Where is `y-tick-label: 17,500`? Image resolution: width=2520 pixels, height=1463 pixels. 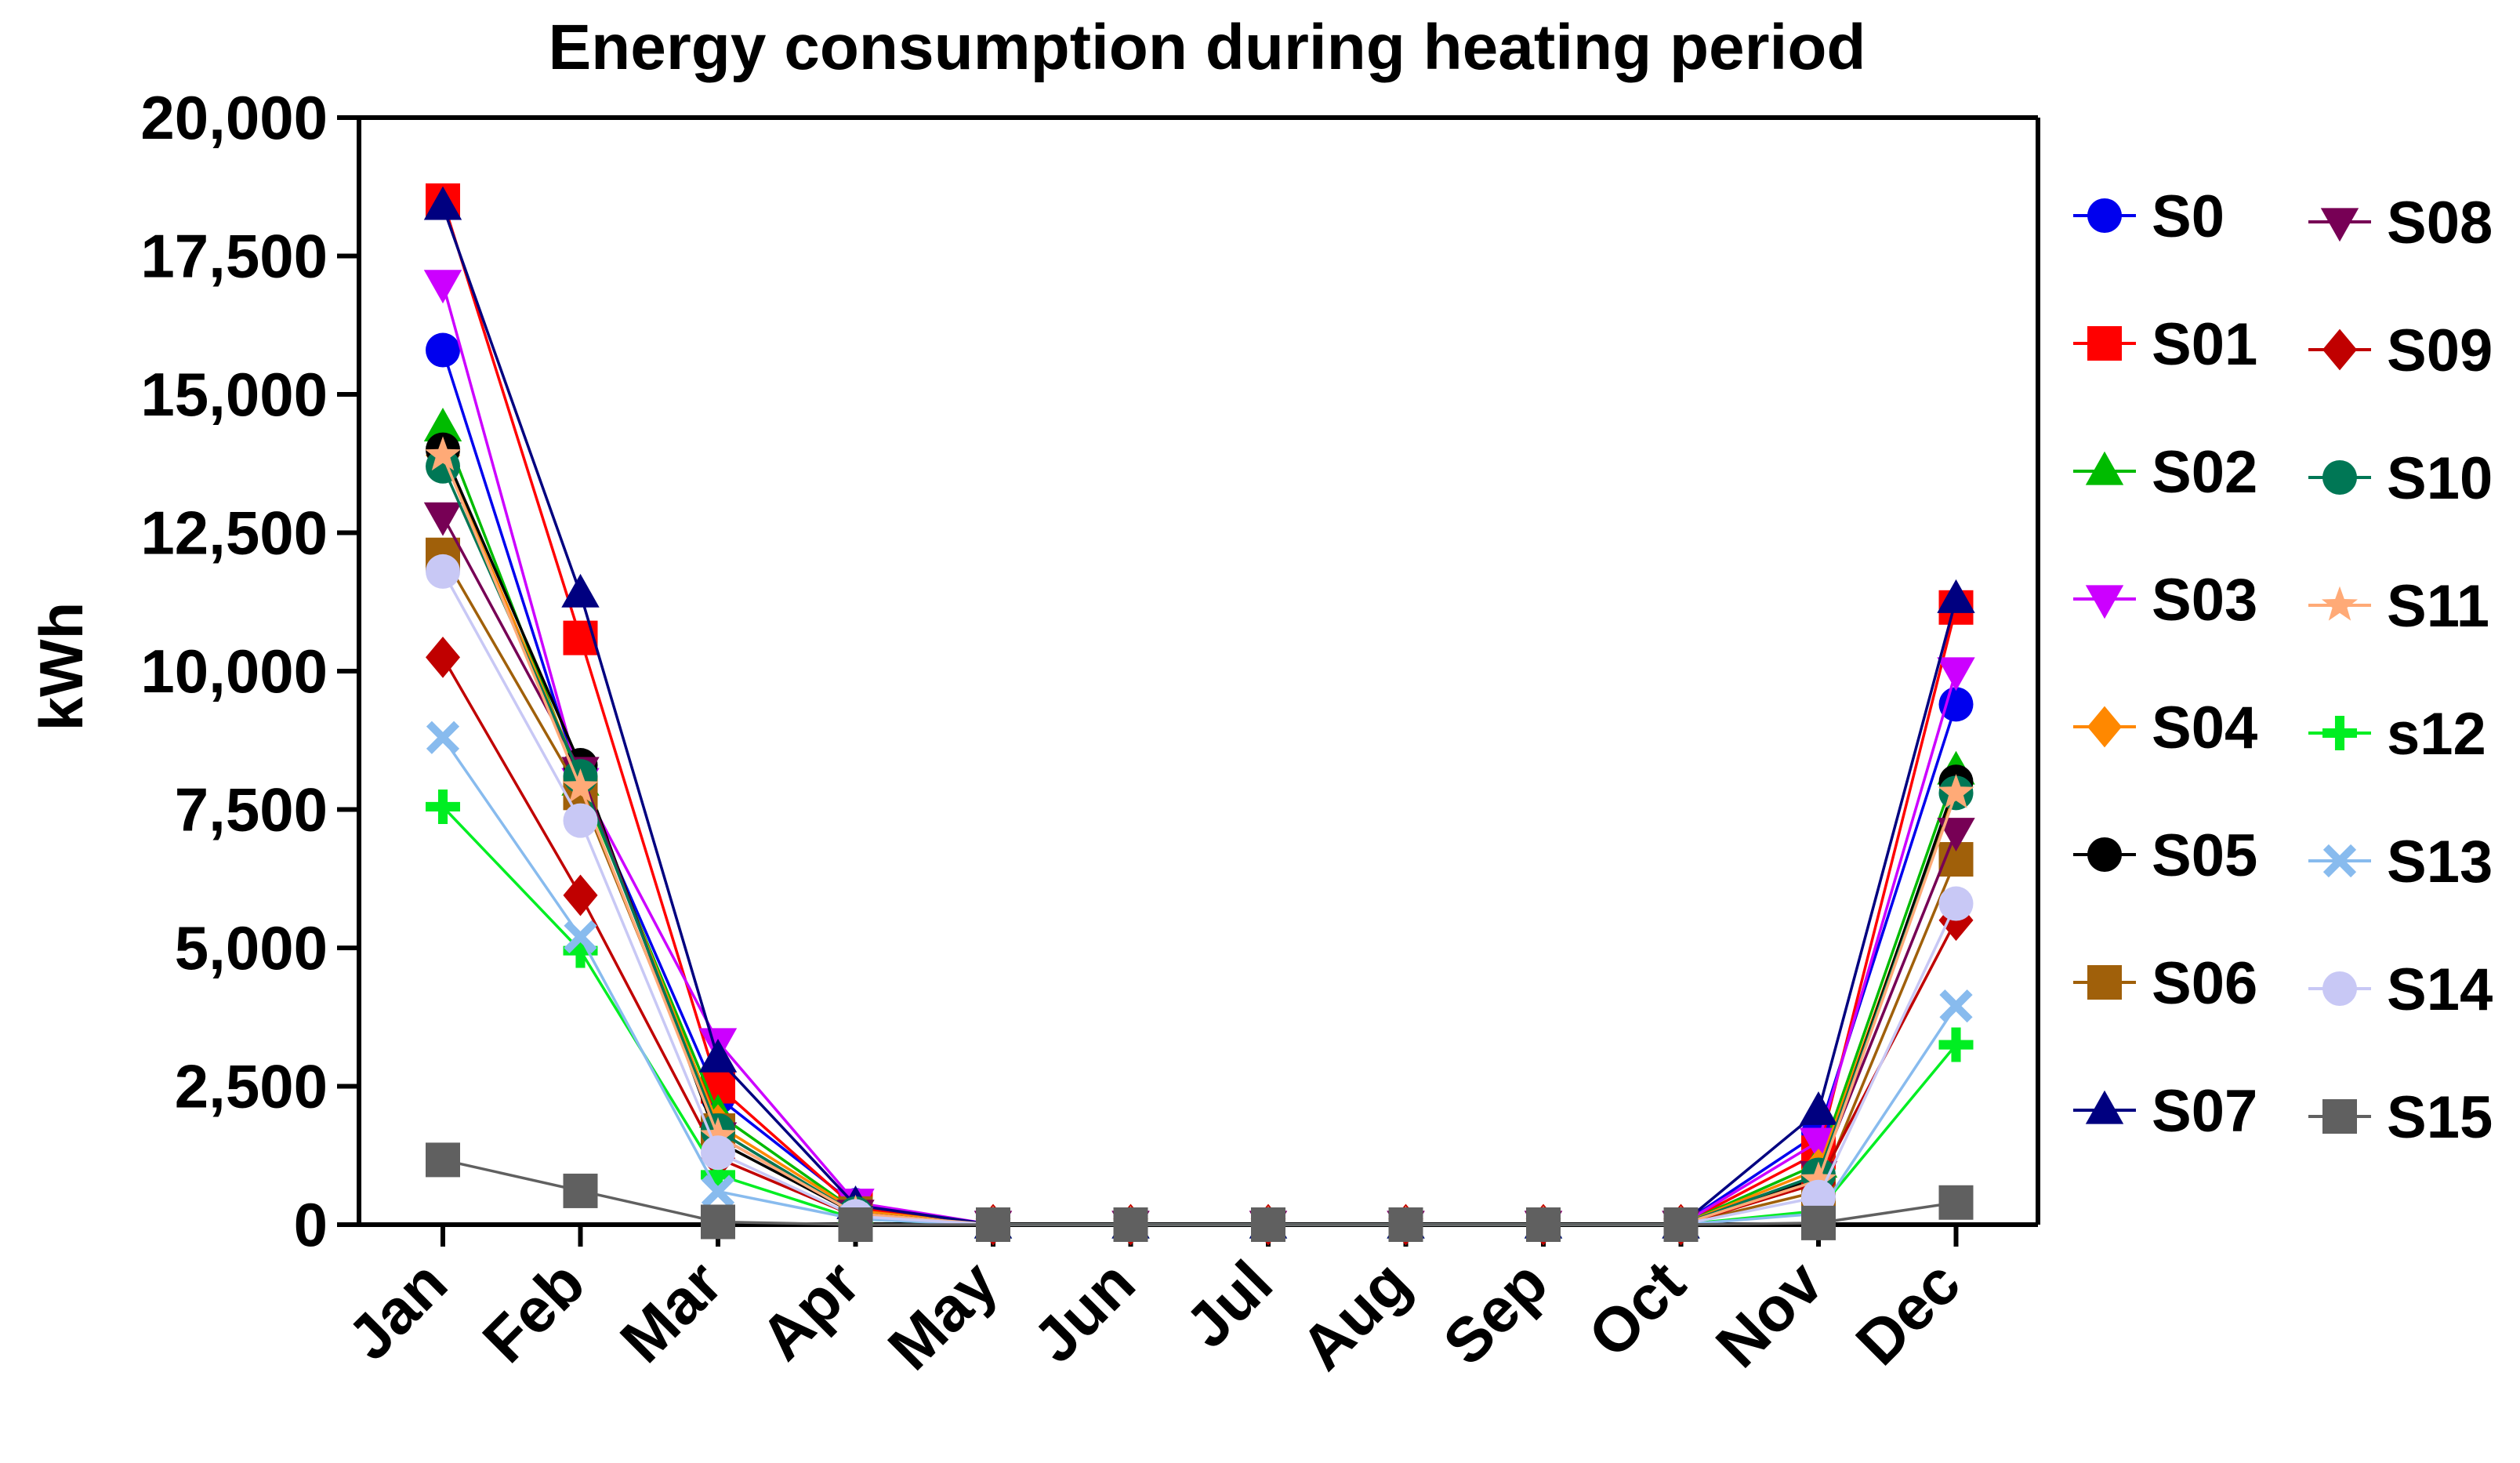
y-tick-label: 17,500 is located at coordinates (234, 256).